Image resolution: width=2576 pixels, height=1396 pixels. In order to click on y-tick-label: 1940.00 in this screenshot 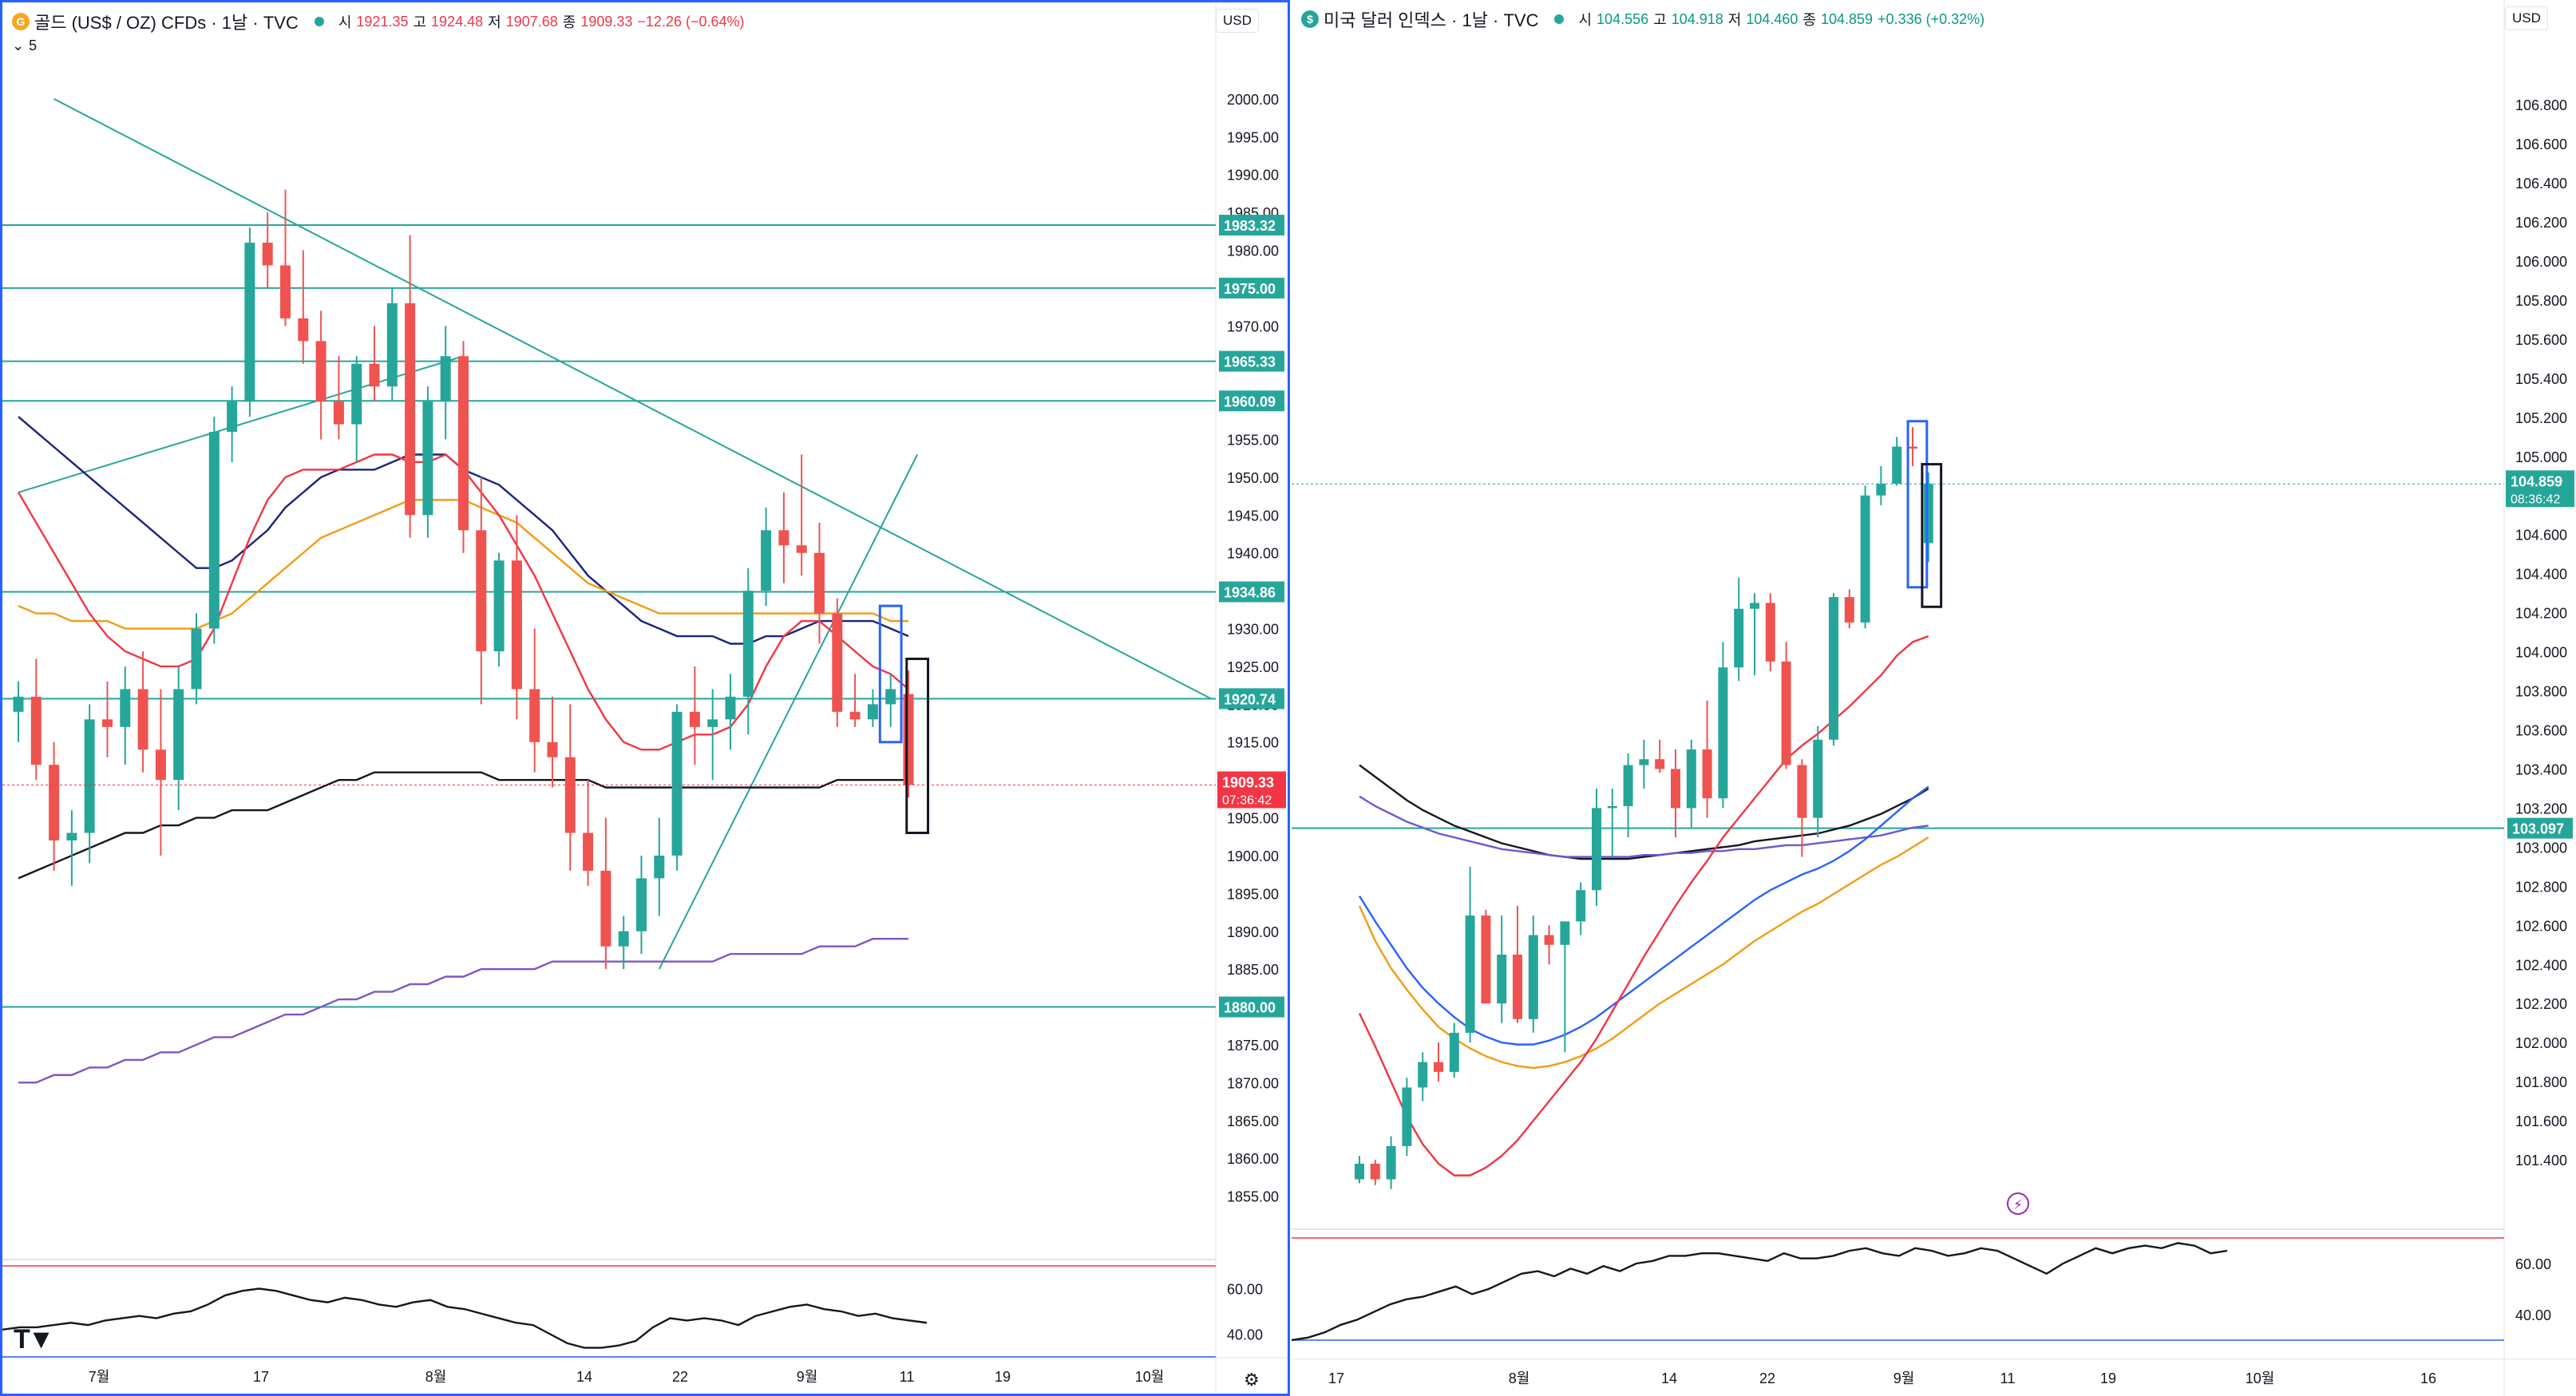, I will do `click(1253, 554)`.